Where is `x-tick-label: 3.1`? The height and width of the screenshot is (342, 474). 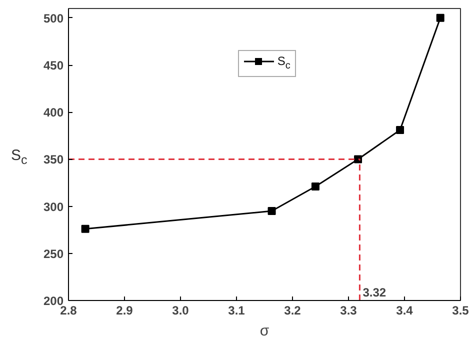 x-tick-label: 3.1 is located at coordinates (237, 311).